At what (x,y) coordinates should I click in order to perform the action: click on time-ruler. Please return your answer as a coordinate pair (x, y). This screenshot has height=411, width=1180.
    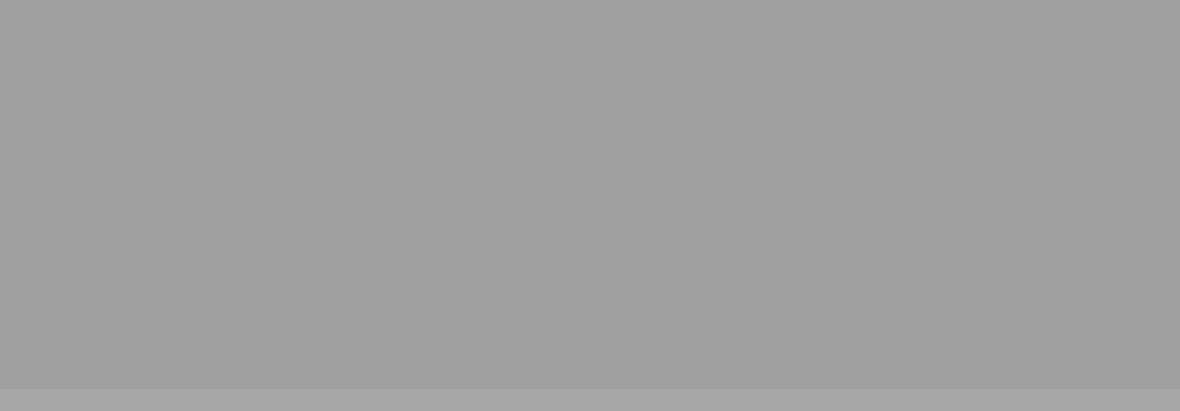
    Looking at the image, I should click on (590, 400).